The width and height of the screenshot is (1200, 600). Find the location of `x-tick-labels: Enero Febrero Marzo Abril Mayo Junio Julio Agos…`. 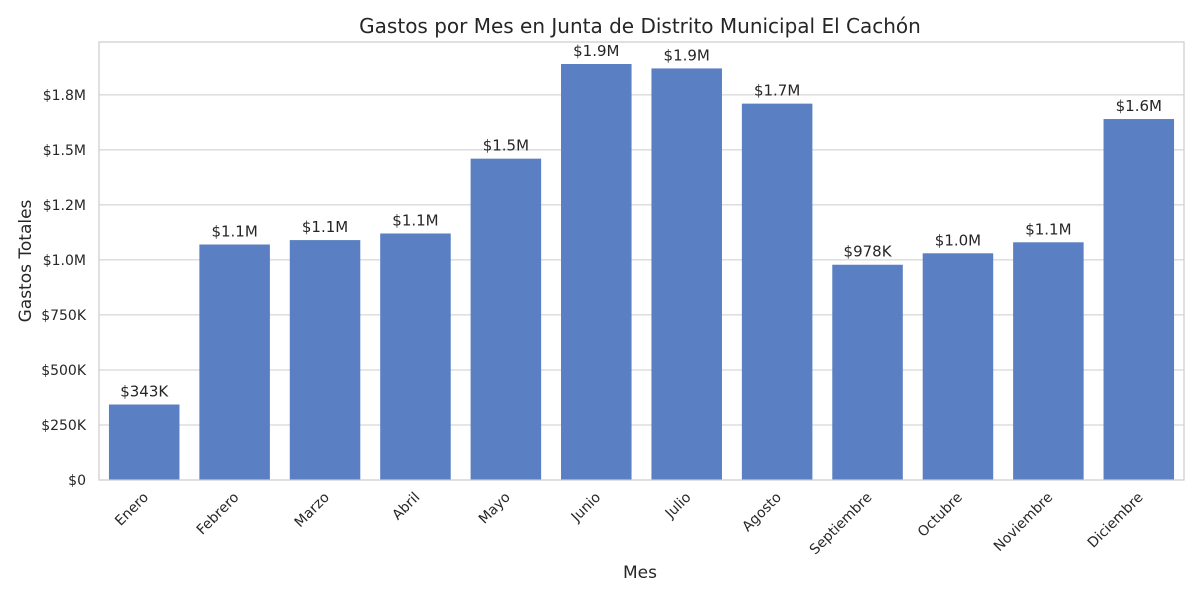

x-tick-labels: Enero Febrero Marzo Abril Mayo Junio Julio Agos… is located at coordinates (629, 524).